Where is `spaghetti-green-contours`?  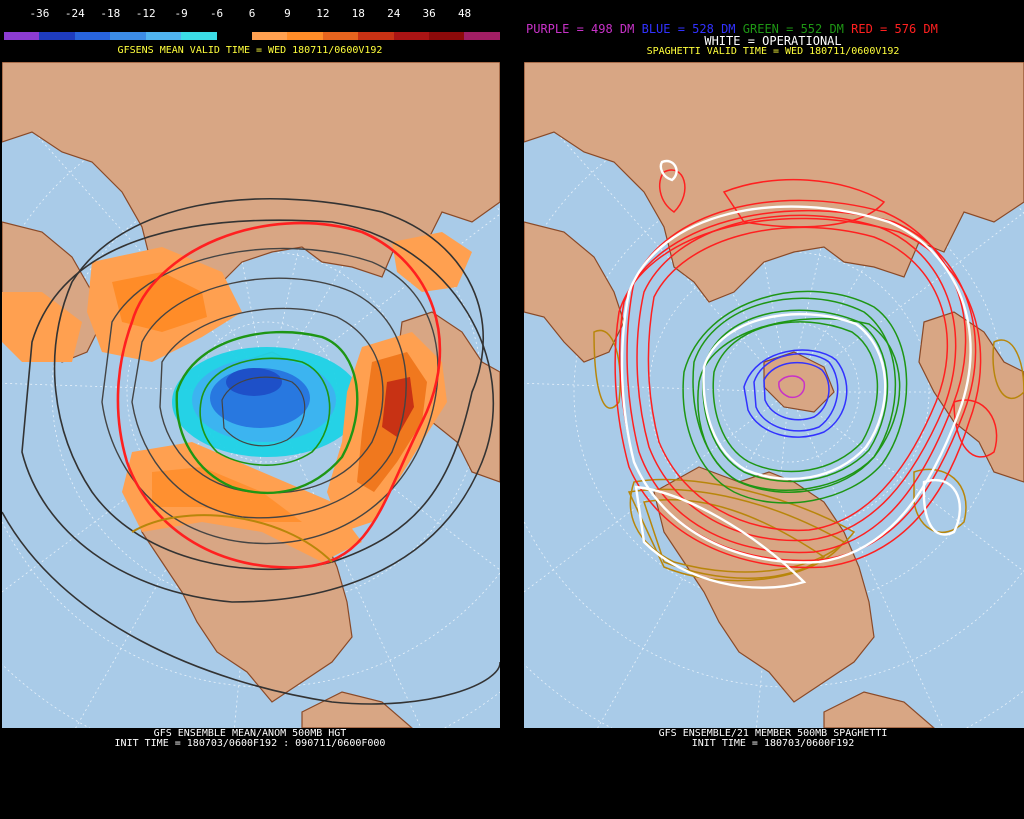
spaghetti-green-contours is located at coordinates (795, 397).